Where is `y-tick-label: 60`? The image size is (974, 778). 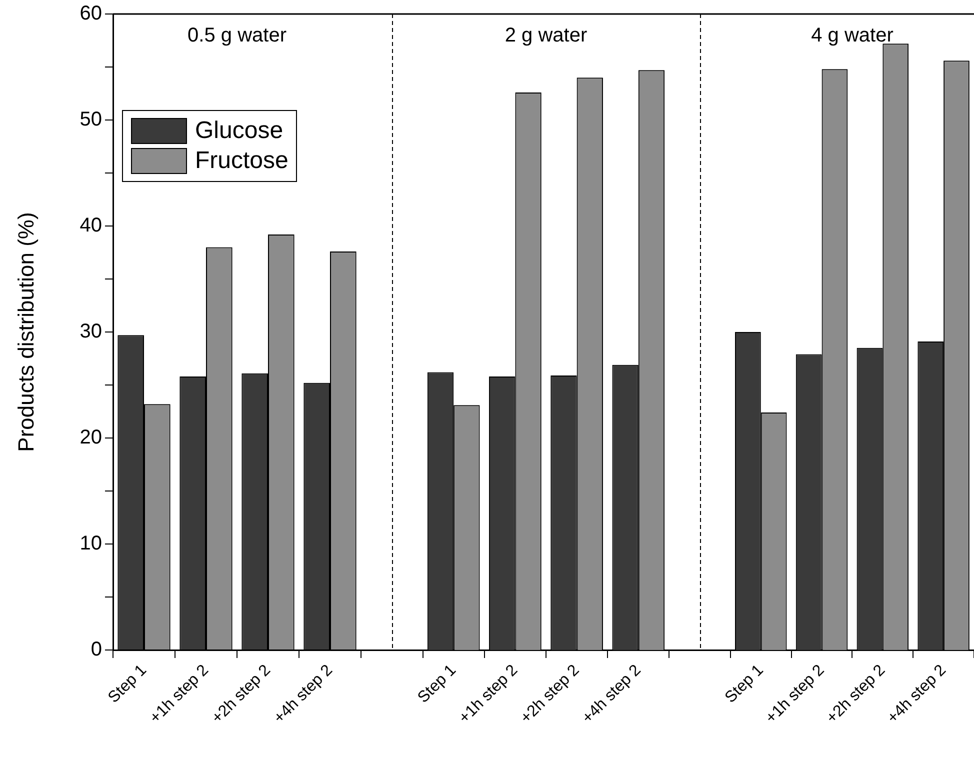 y-tick-label: 60 is located at coordinates (91, 13).